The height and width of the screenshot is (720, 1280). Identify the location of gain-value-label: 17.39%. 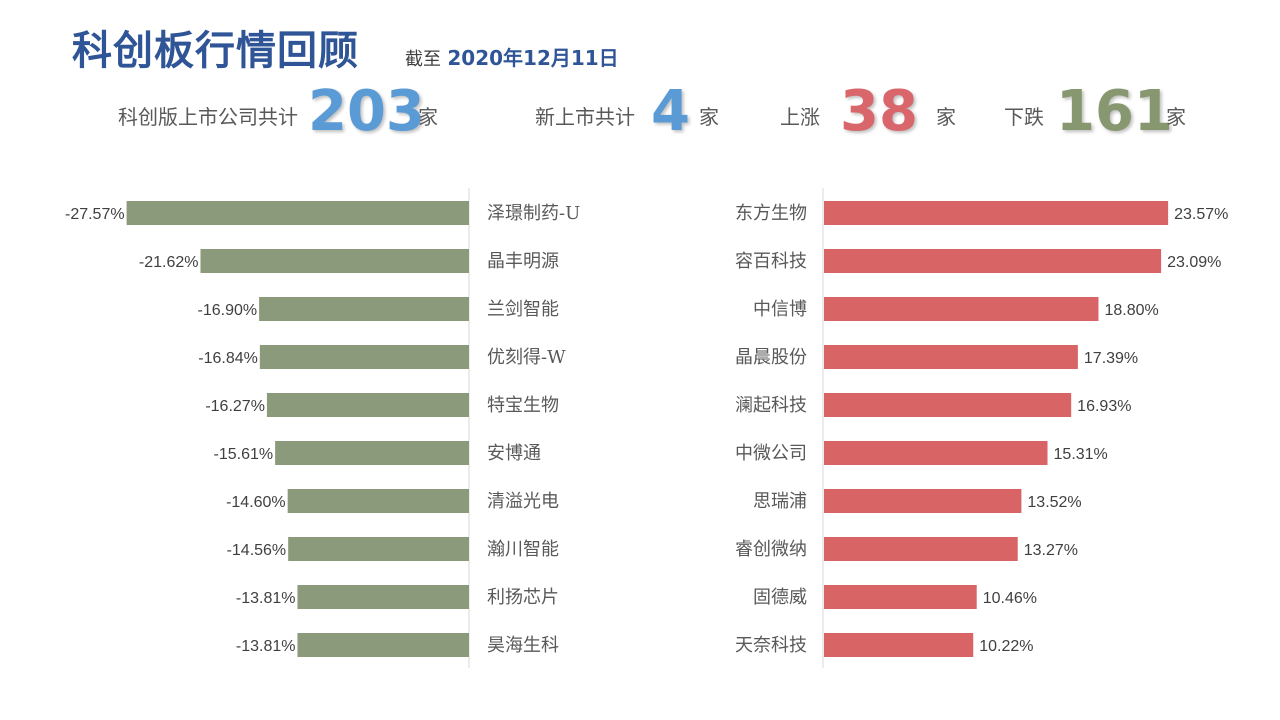
(1111, 358).